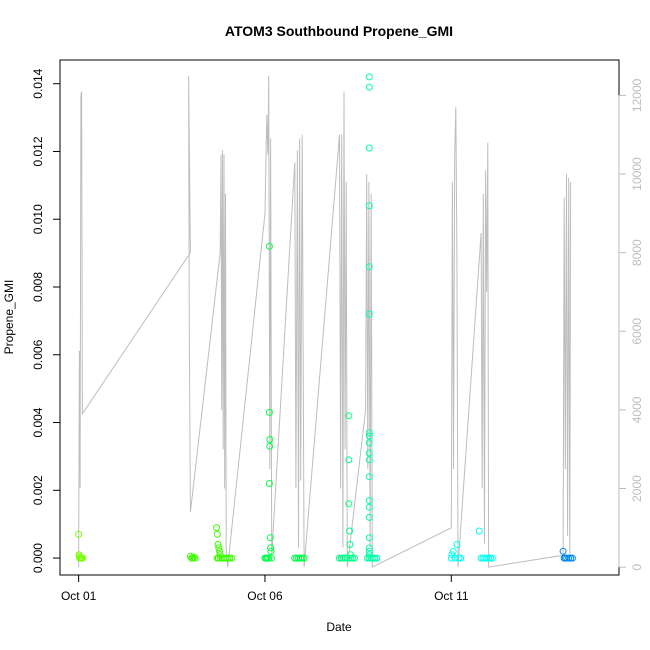 The height and width of the screenshot is (650, 650). Describe the element at coordinates (637, 95) in the screenshot. I see `right-tick-label: 12000` at that location.